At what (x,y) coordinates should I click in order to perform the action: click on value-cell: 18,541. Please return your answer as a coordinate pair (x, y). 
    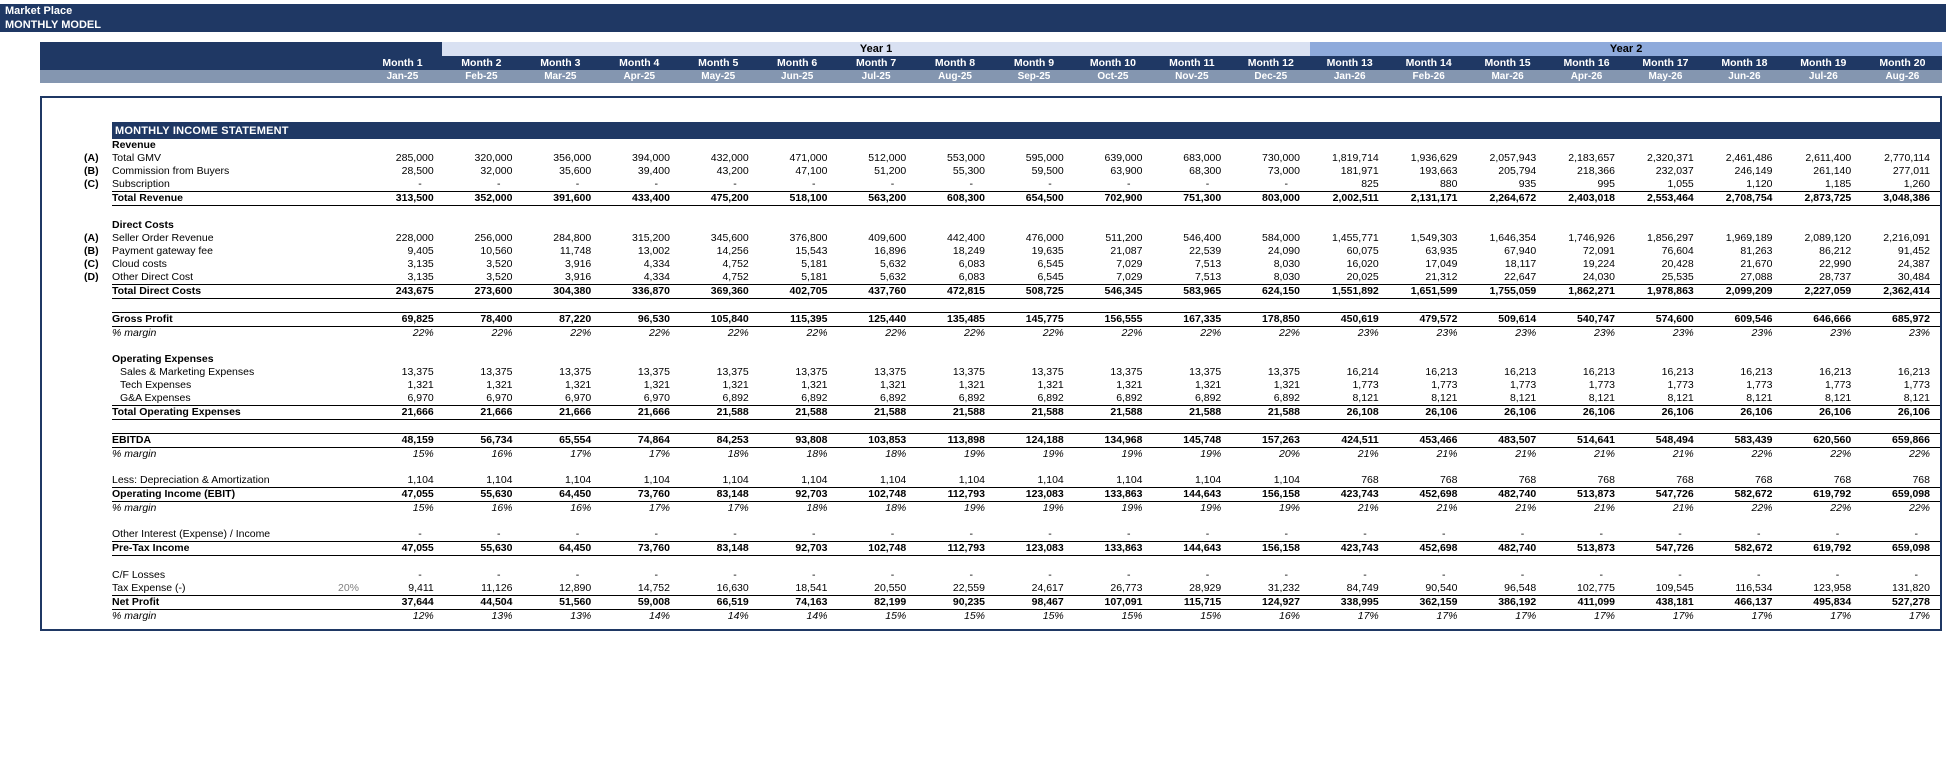
    Looking at the image, I should click on (798, 589).